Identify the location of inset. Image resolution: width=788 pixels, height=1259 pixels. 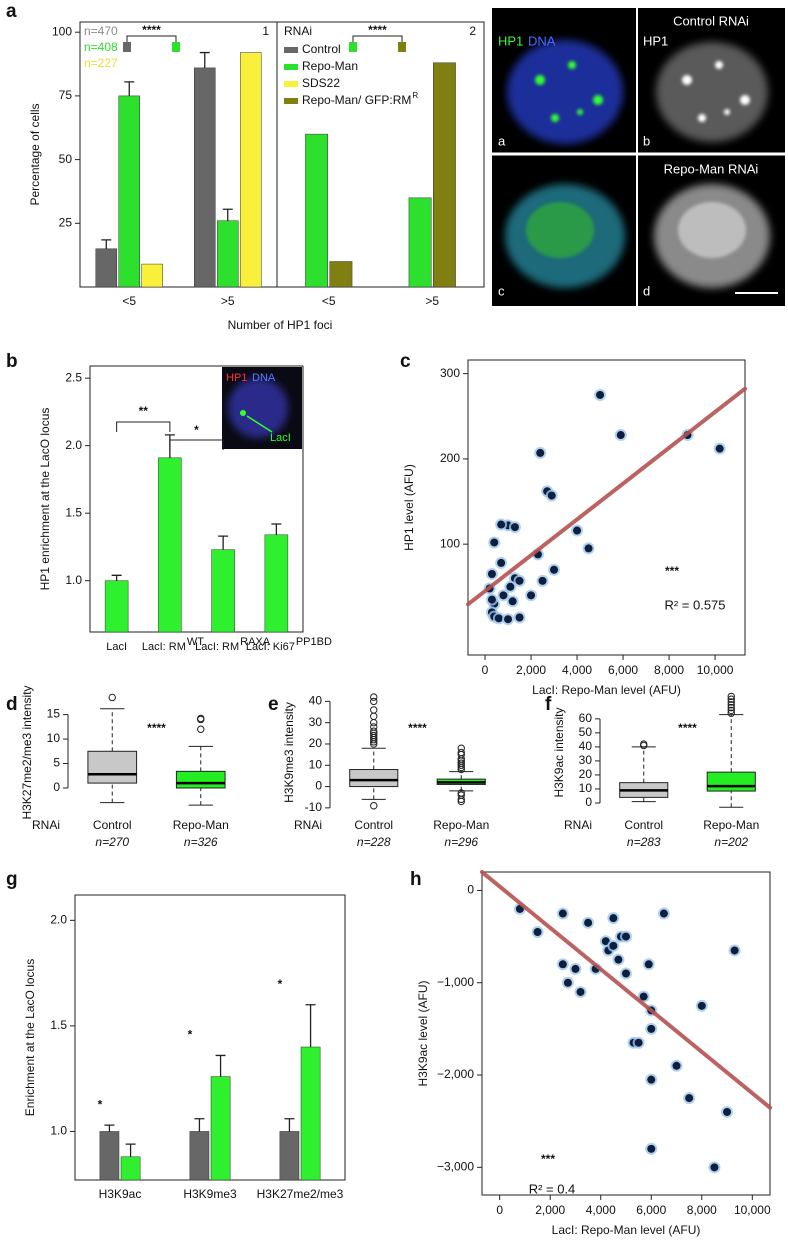
(262, 408).